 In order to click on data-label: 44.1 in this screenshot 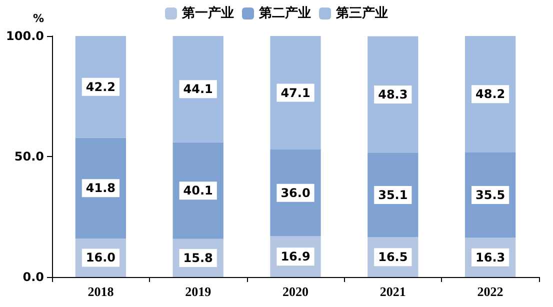, I will do `click(198, 89)`.